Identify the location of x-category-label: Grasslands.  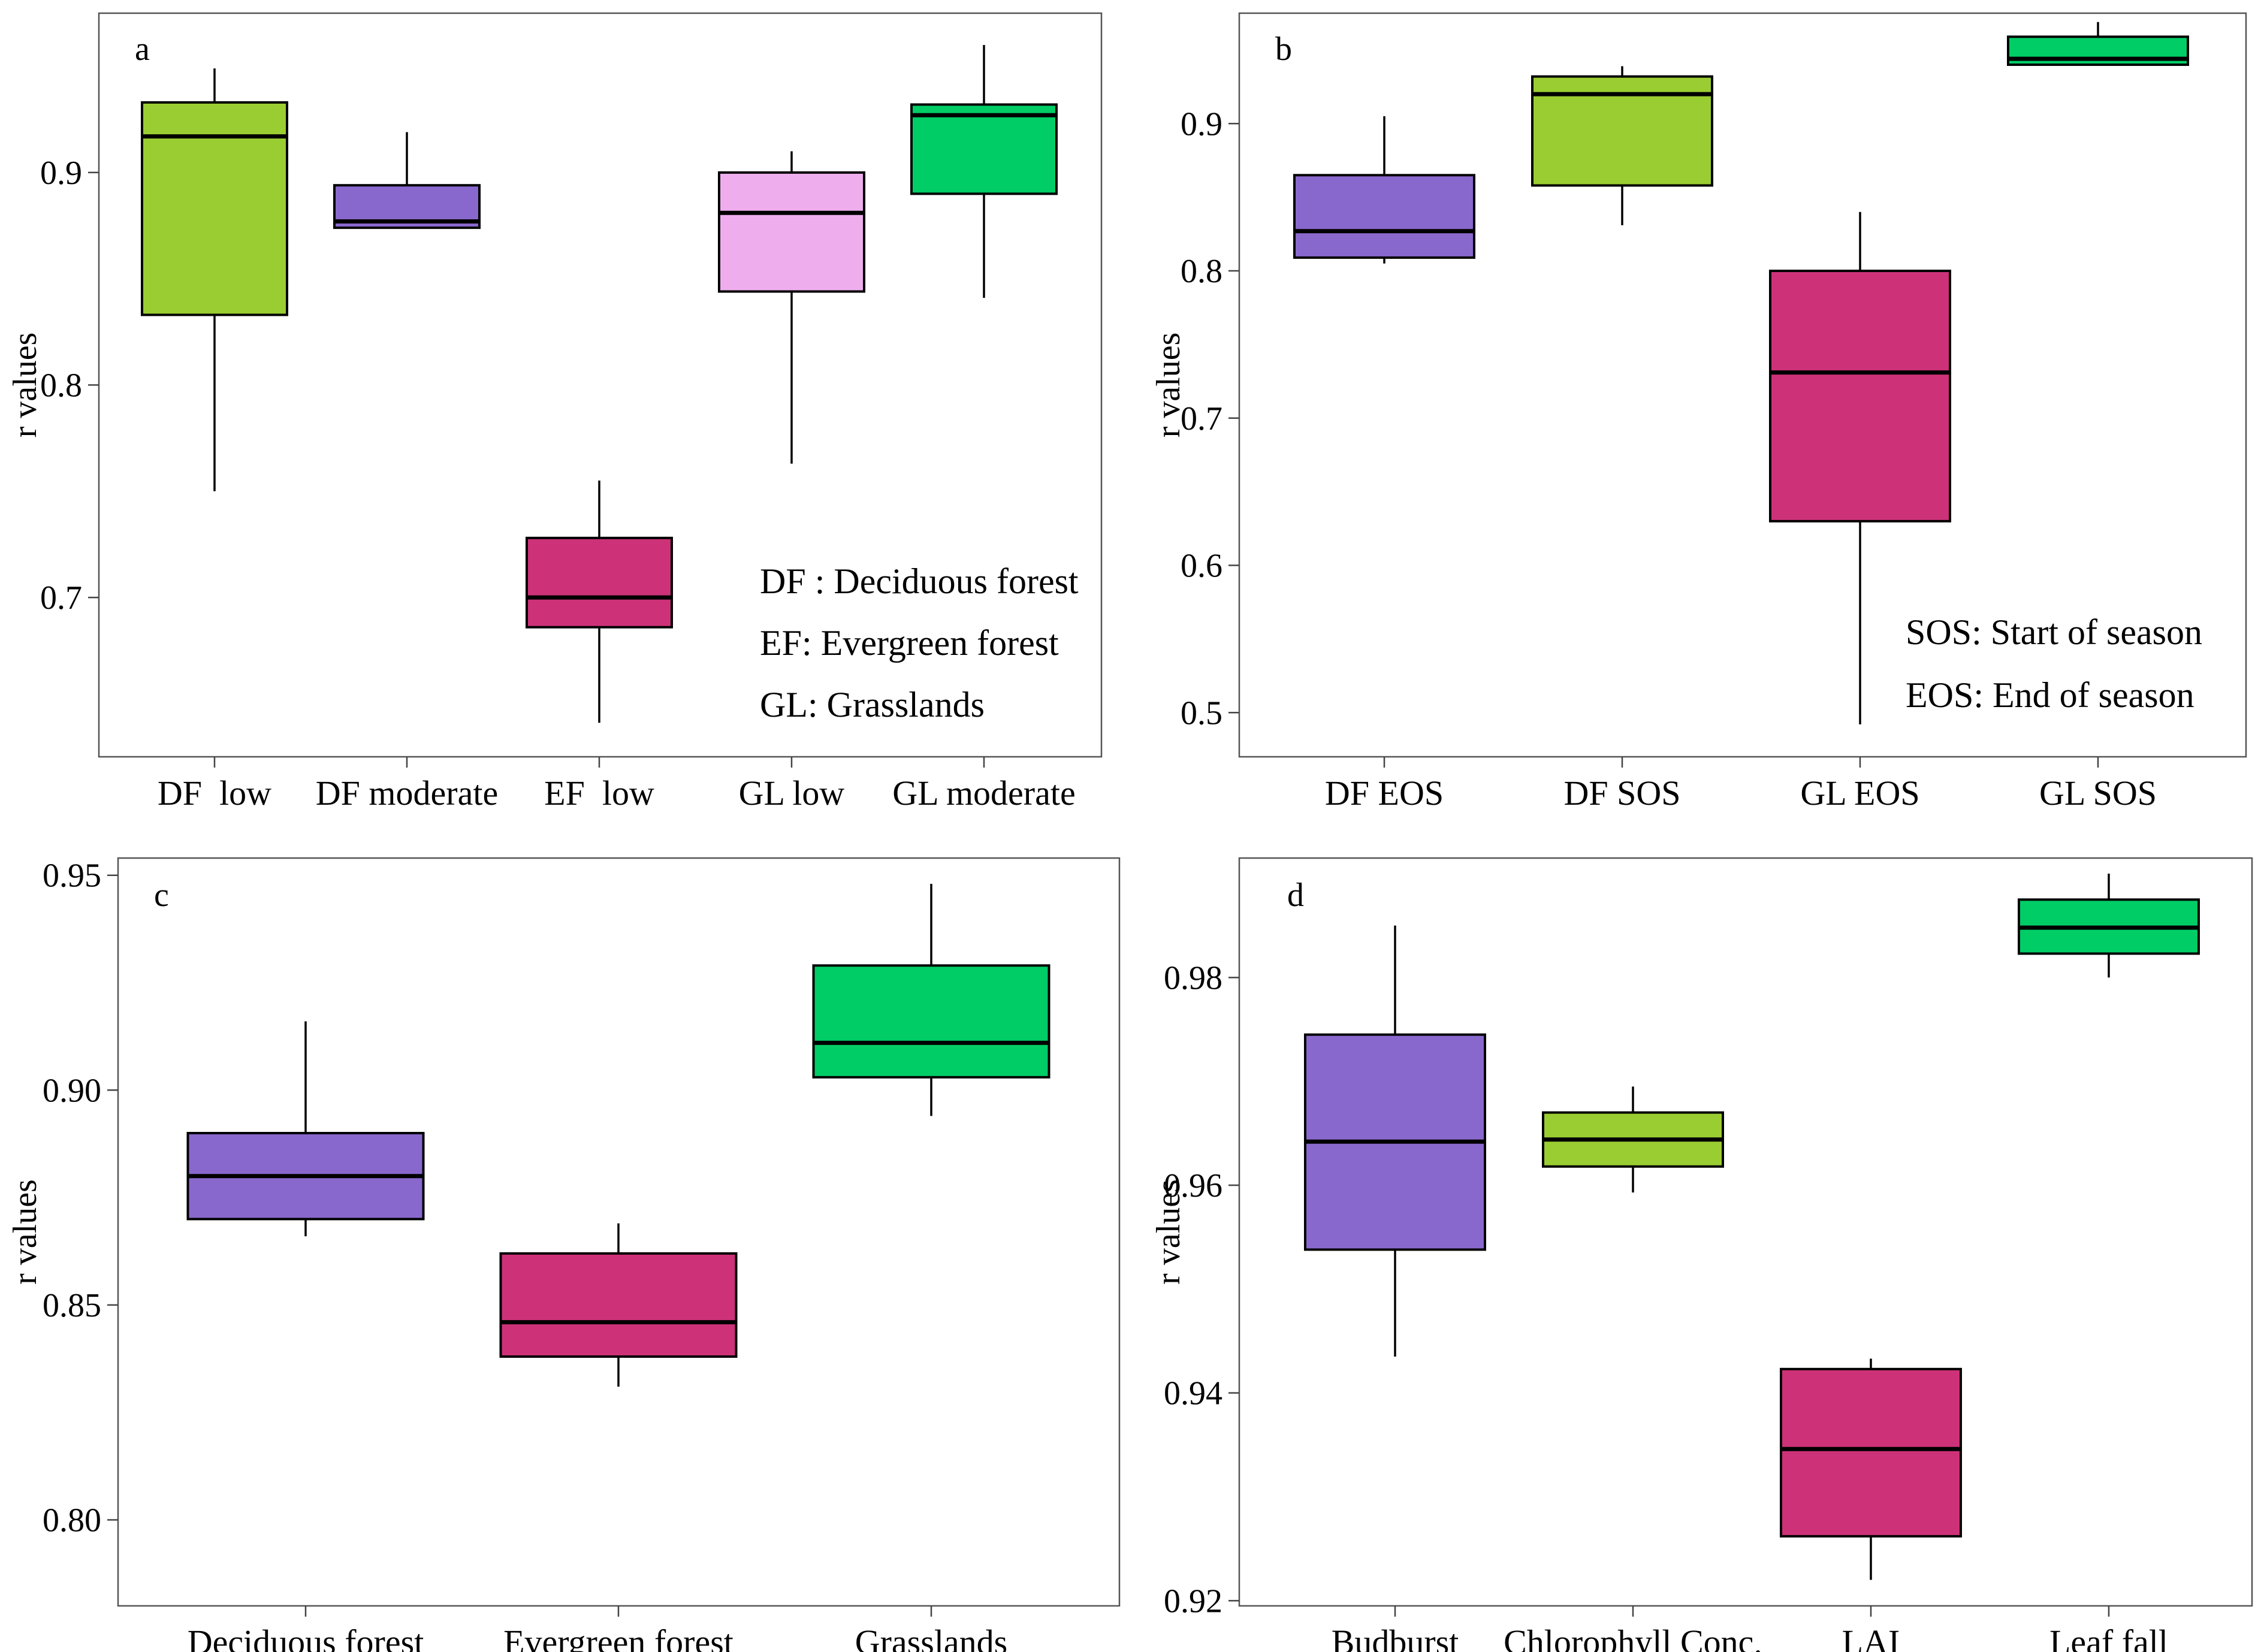
(931, 1637).